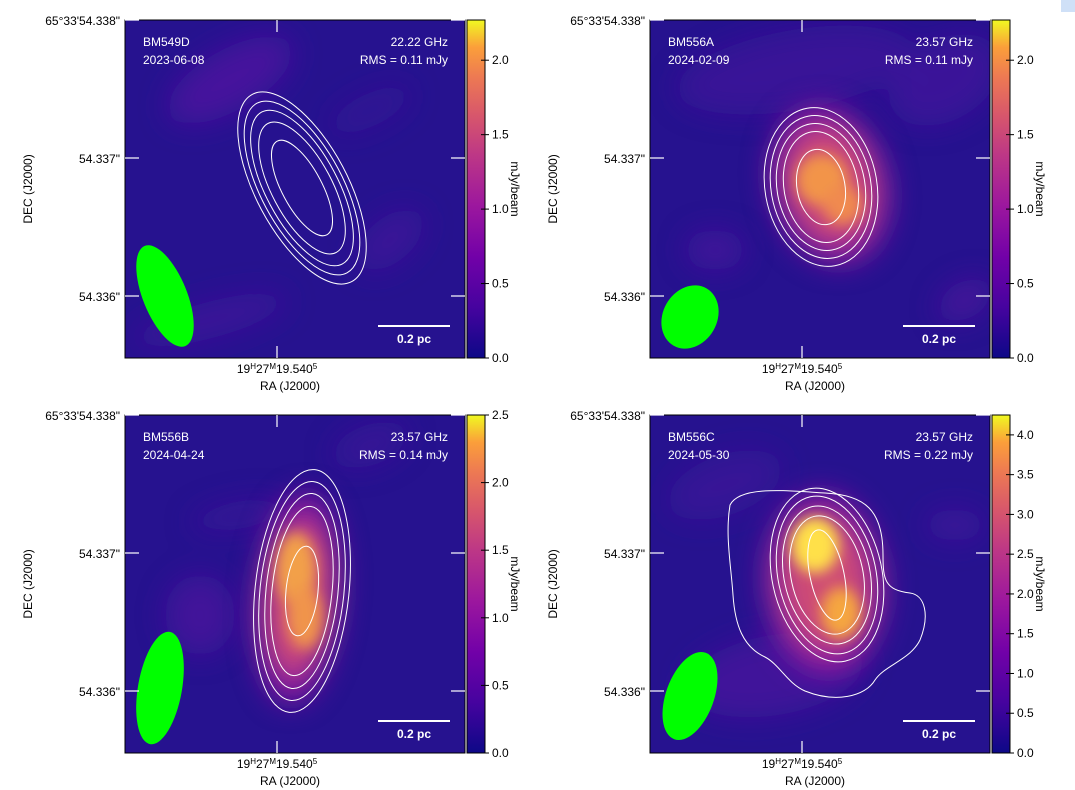 This screenshot has width=1075, height=790. Describe the element at coordinates (691, 437) in the screenshot. I see `epoch-id: BM556C` at that location.